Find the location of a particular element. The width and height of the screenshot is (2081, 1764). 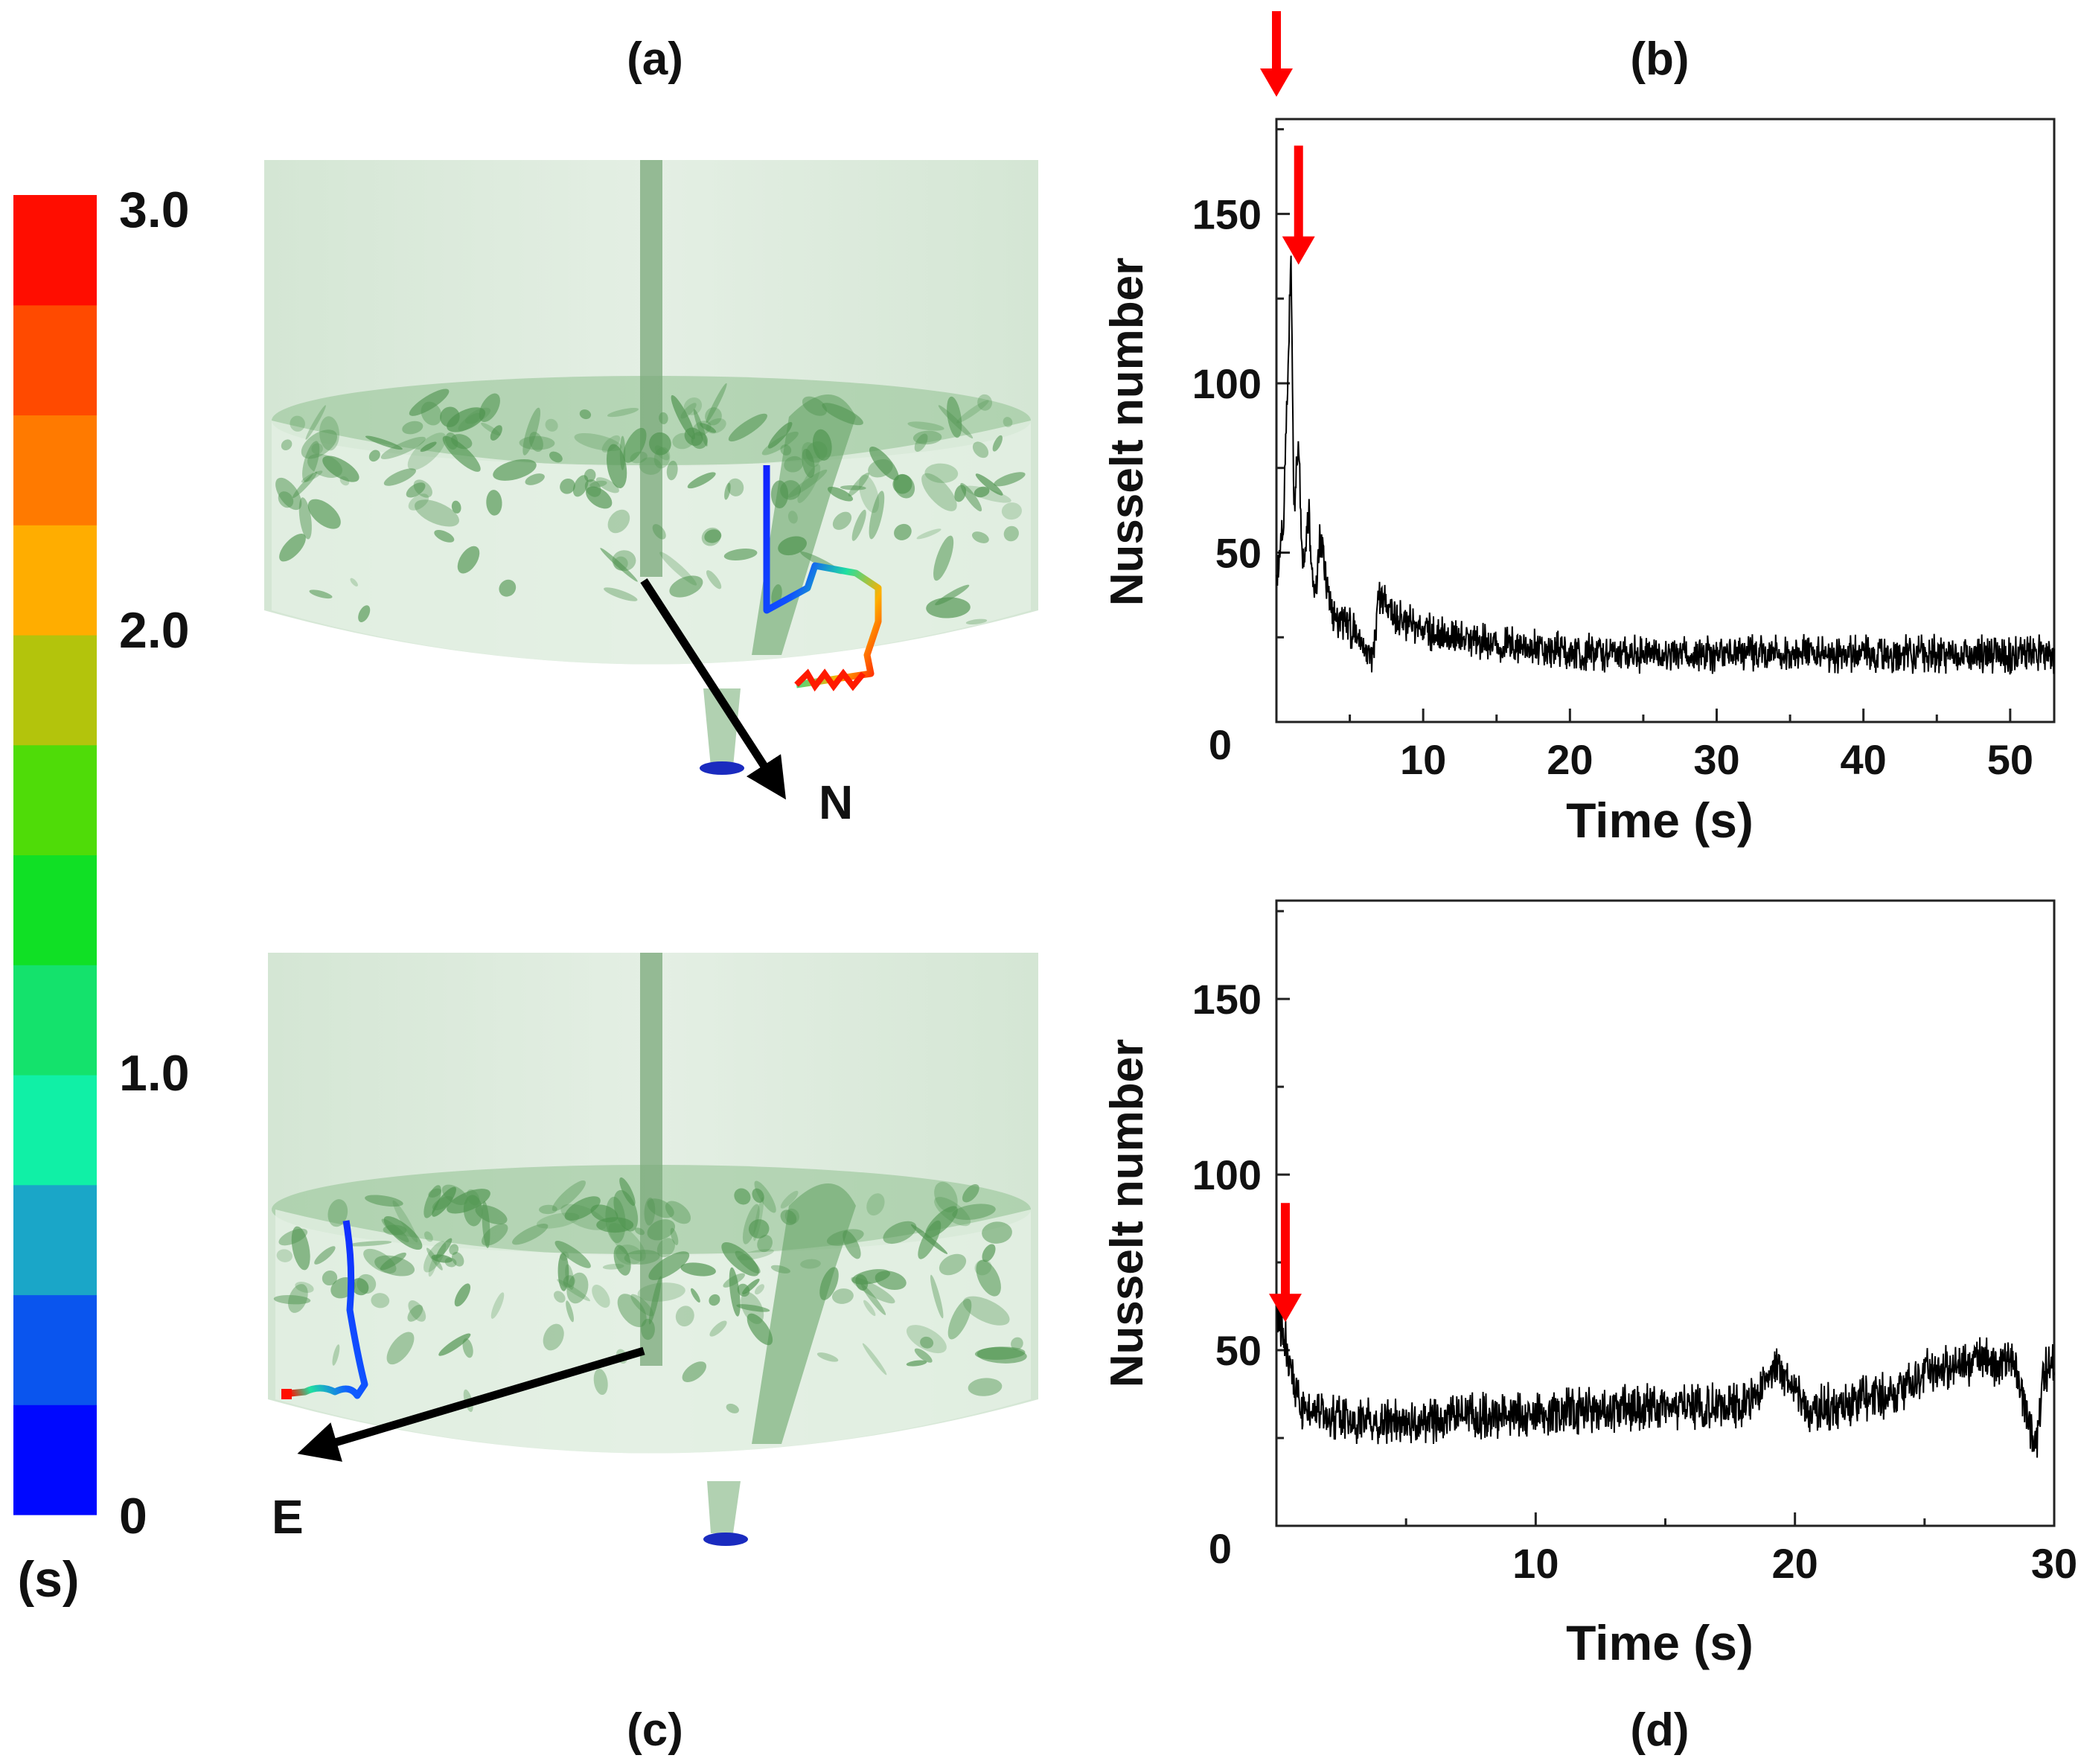

east-label: E is located at coordinates (288, 1517).